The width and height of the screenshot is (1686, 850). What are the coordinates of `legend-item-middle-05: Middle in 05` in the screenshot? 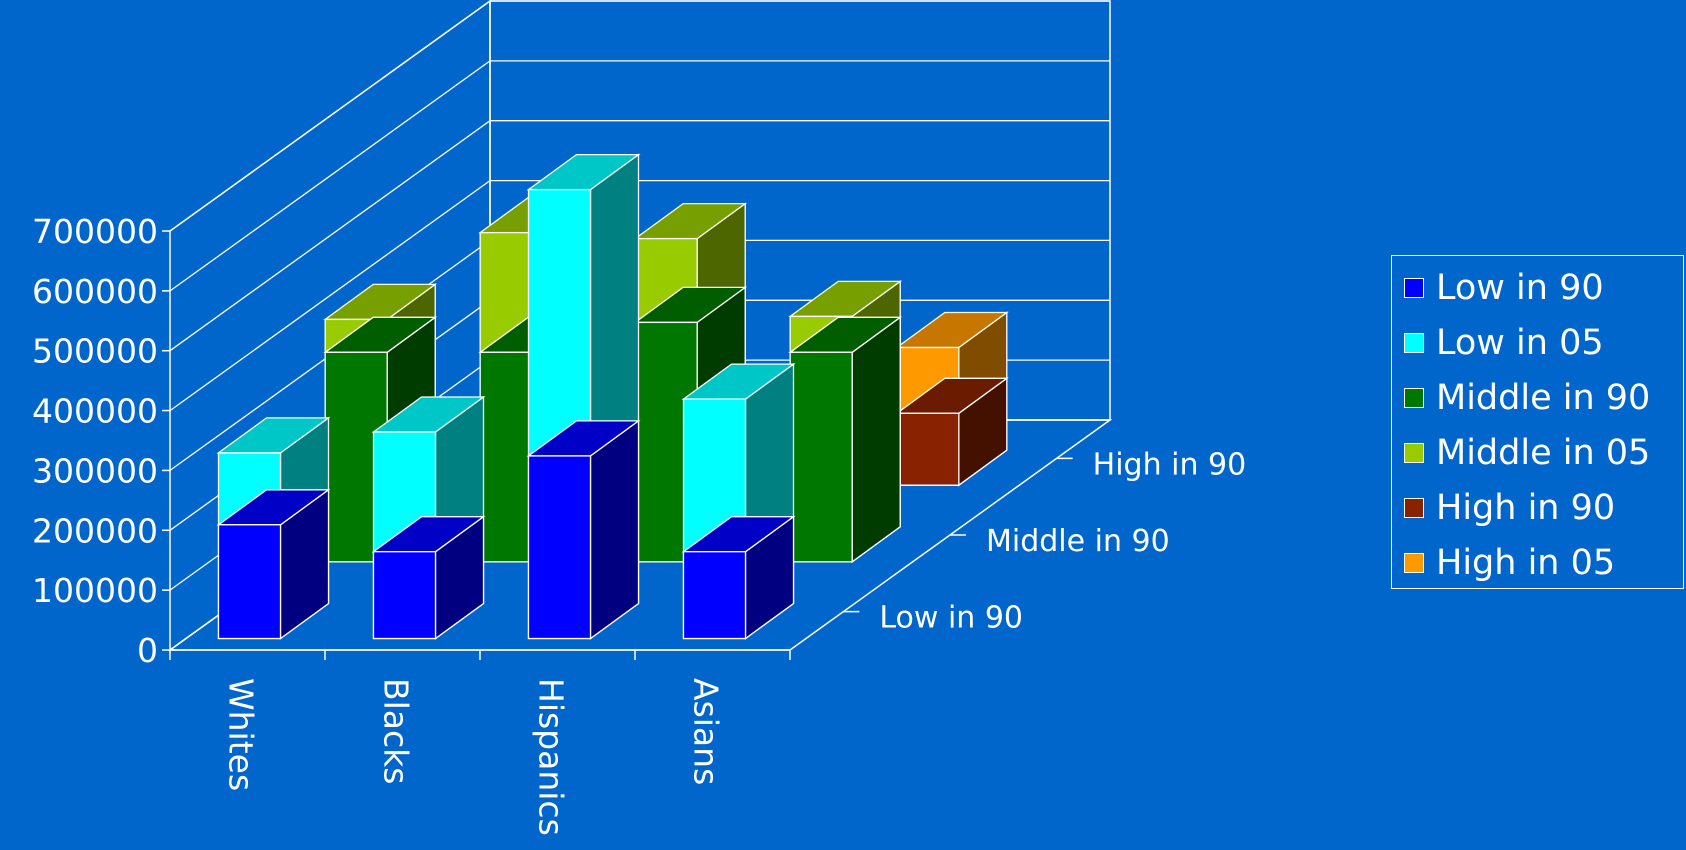 It's located at (1527, 453).